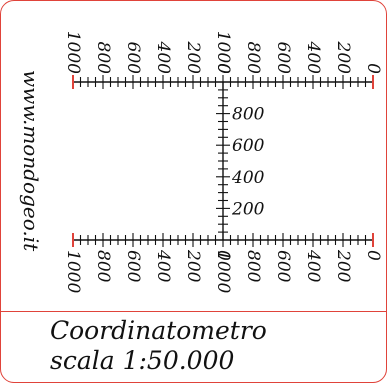 The width and height of the screenshot is (387, 383). What do you see at coordinates (248, 209) in the screenshot?
I see `vertical-ruler-label: 200` at bounding box center [248, 209].